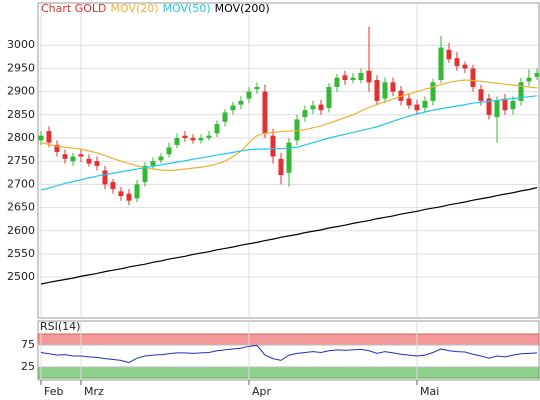 The image size is (540, 400). Describe the element at coordinates (74, 8) in the screenshot. I see `legend-title: Chart GOLD` at that location.